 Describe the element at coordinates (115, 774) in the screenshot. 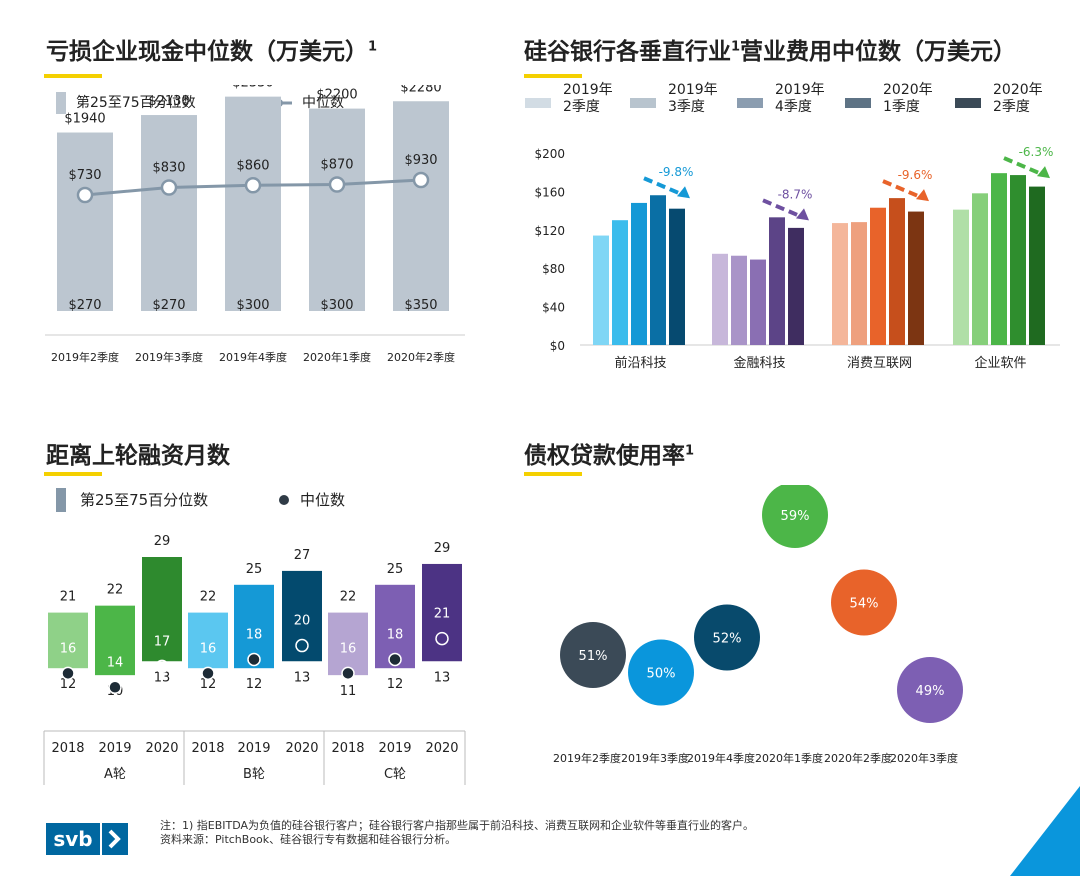

I see `round-label: A轮` at that location.